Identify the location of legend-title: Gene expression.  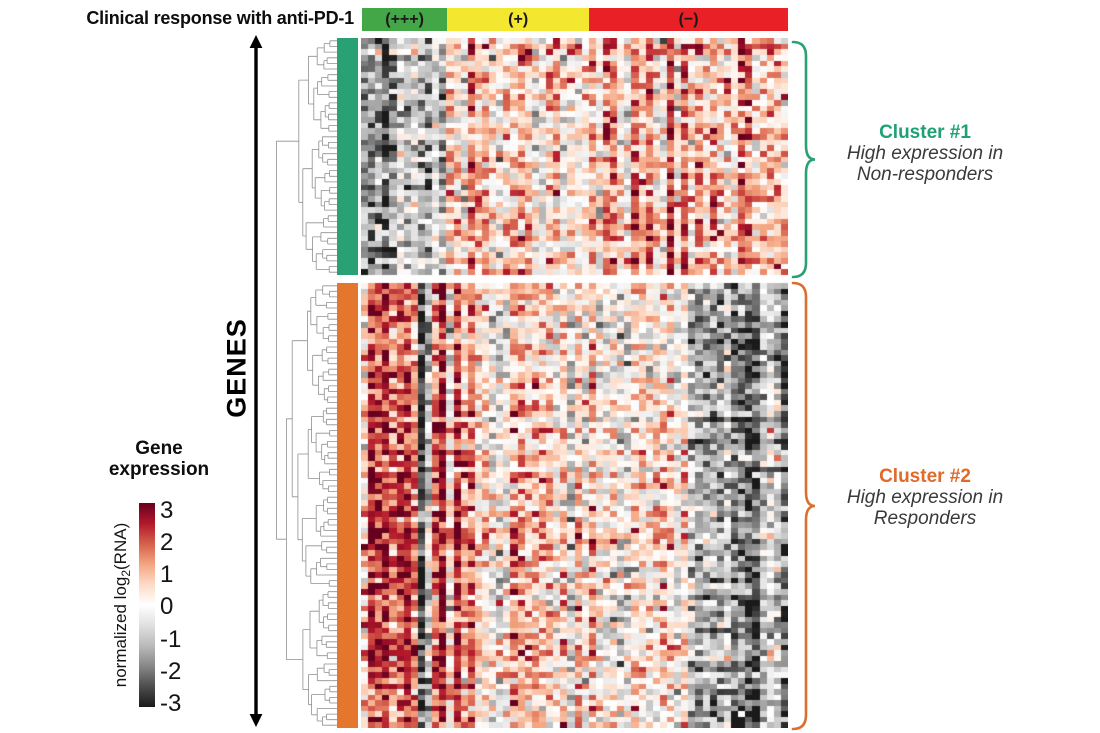
(159, 459).